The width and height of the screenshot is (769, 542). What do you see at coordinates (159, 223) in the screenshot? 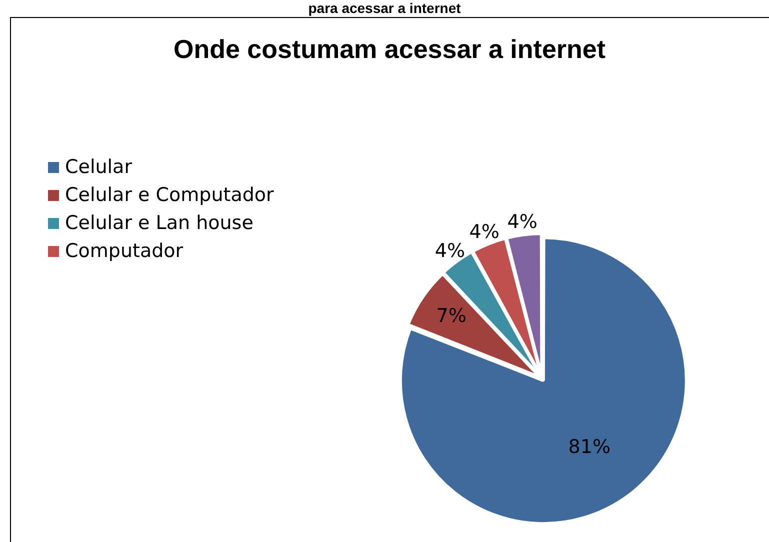
I see `legend-label: Celular e Lan house` at bounding box center [159, 223].